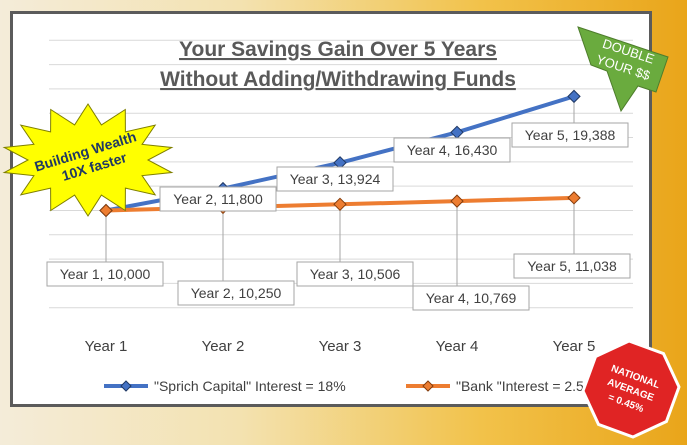 The image size is (687, 445). I want to click on x-tick-label: Year 5, so click(574, 346).